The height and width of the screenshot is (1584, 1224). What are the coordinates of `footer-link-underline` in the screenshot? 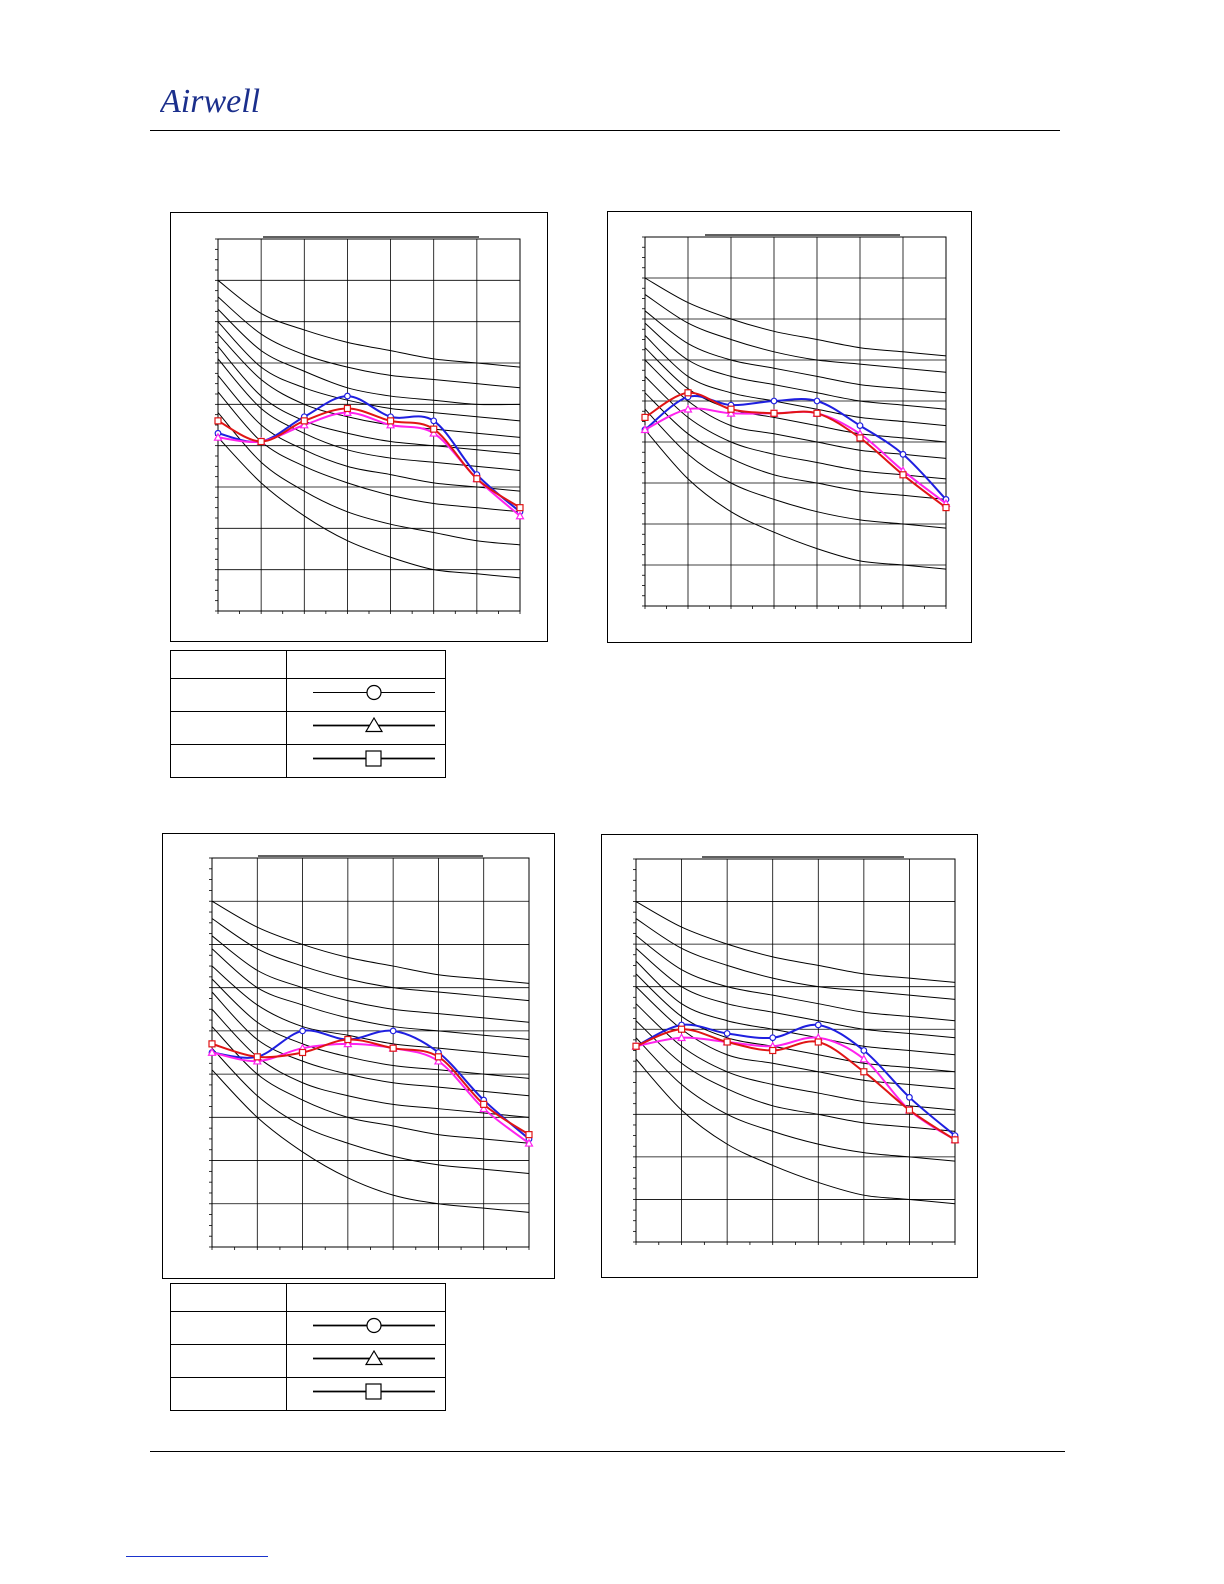 It's located at (197, 1556).